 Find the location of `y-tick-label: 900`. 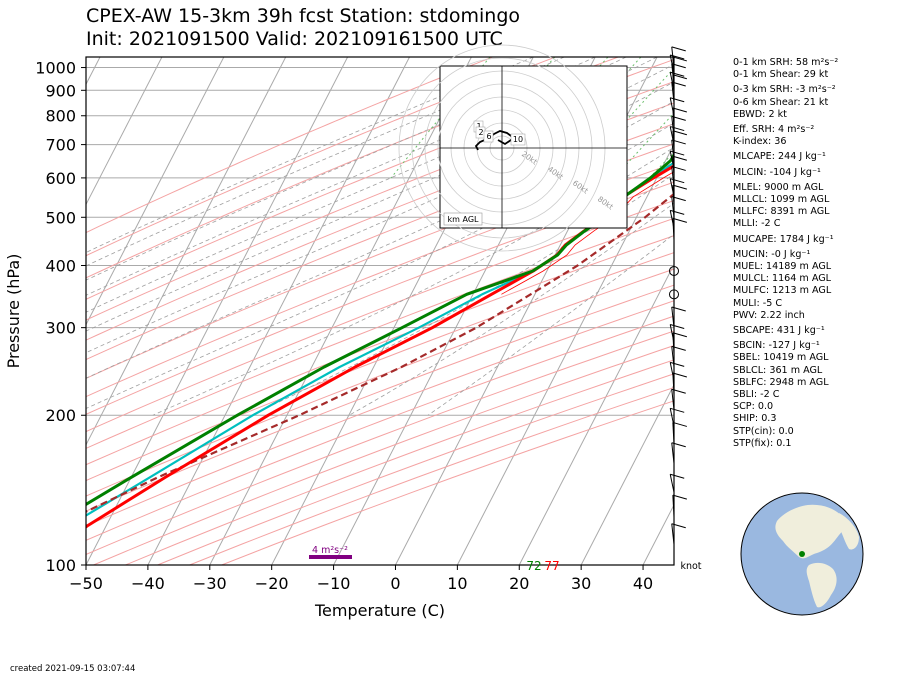

y-tick-label: 900 is located at coordinates (60, 90).